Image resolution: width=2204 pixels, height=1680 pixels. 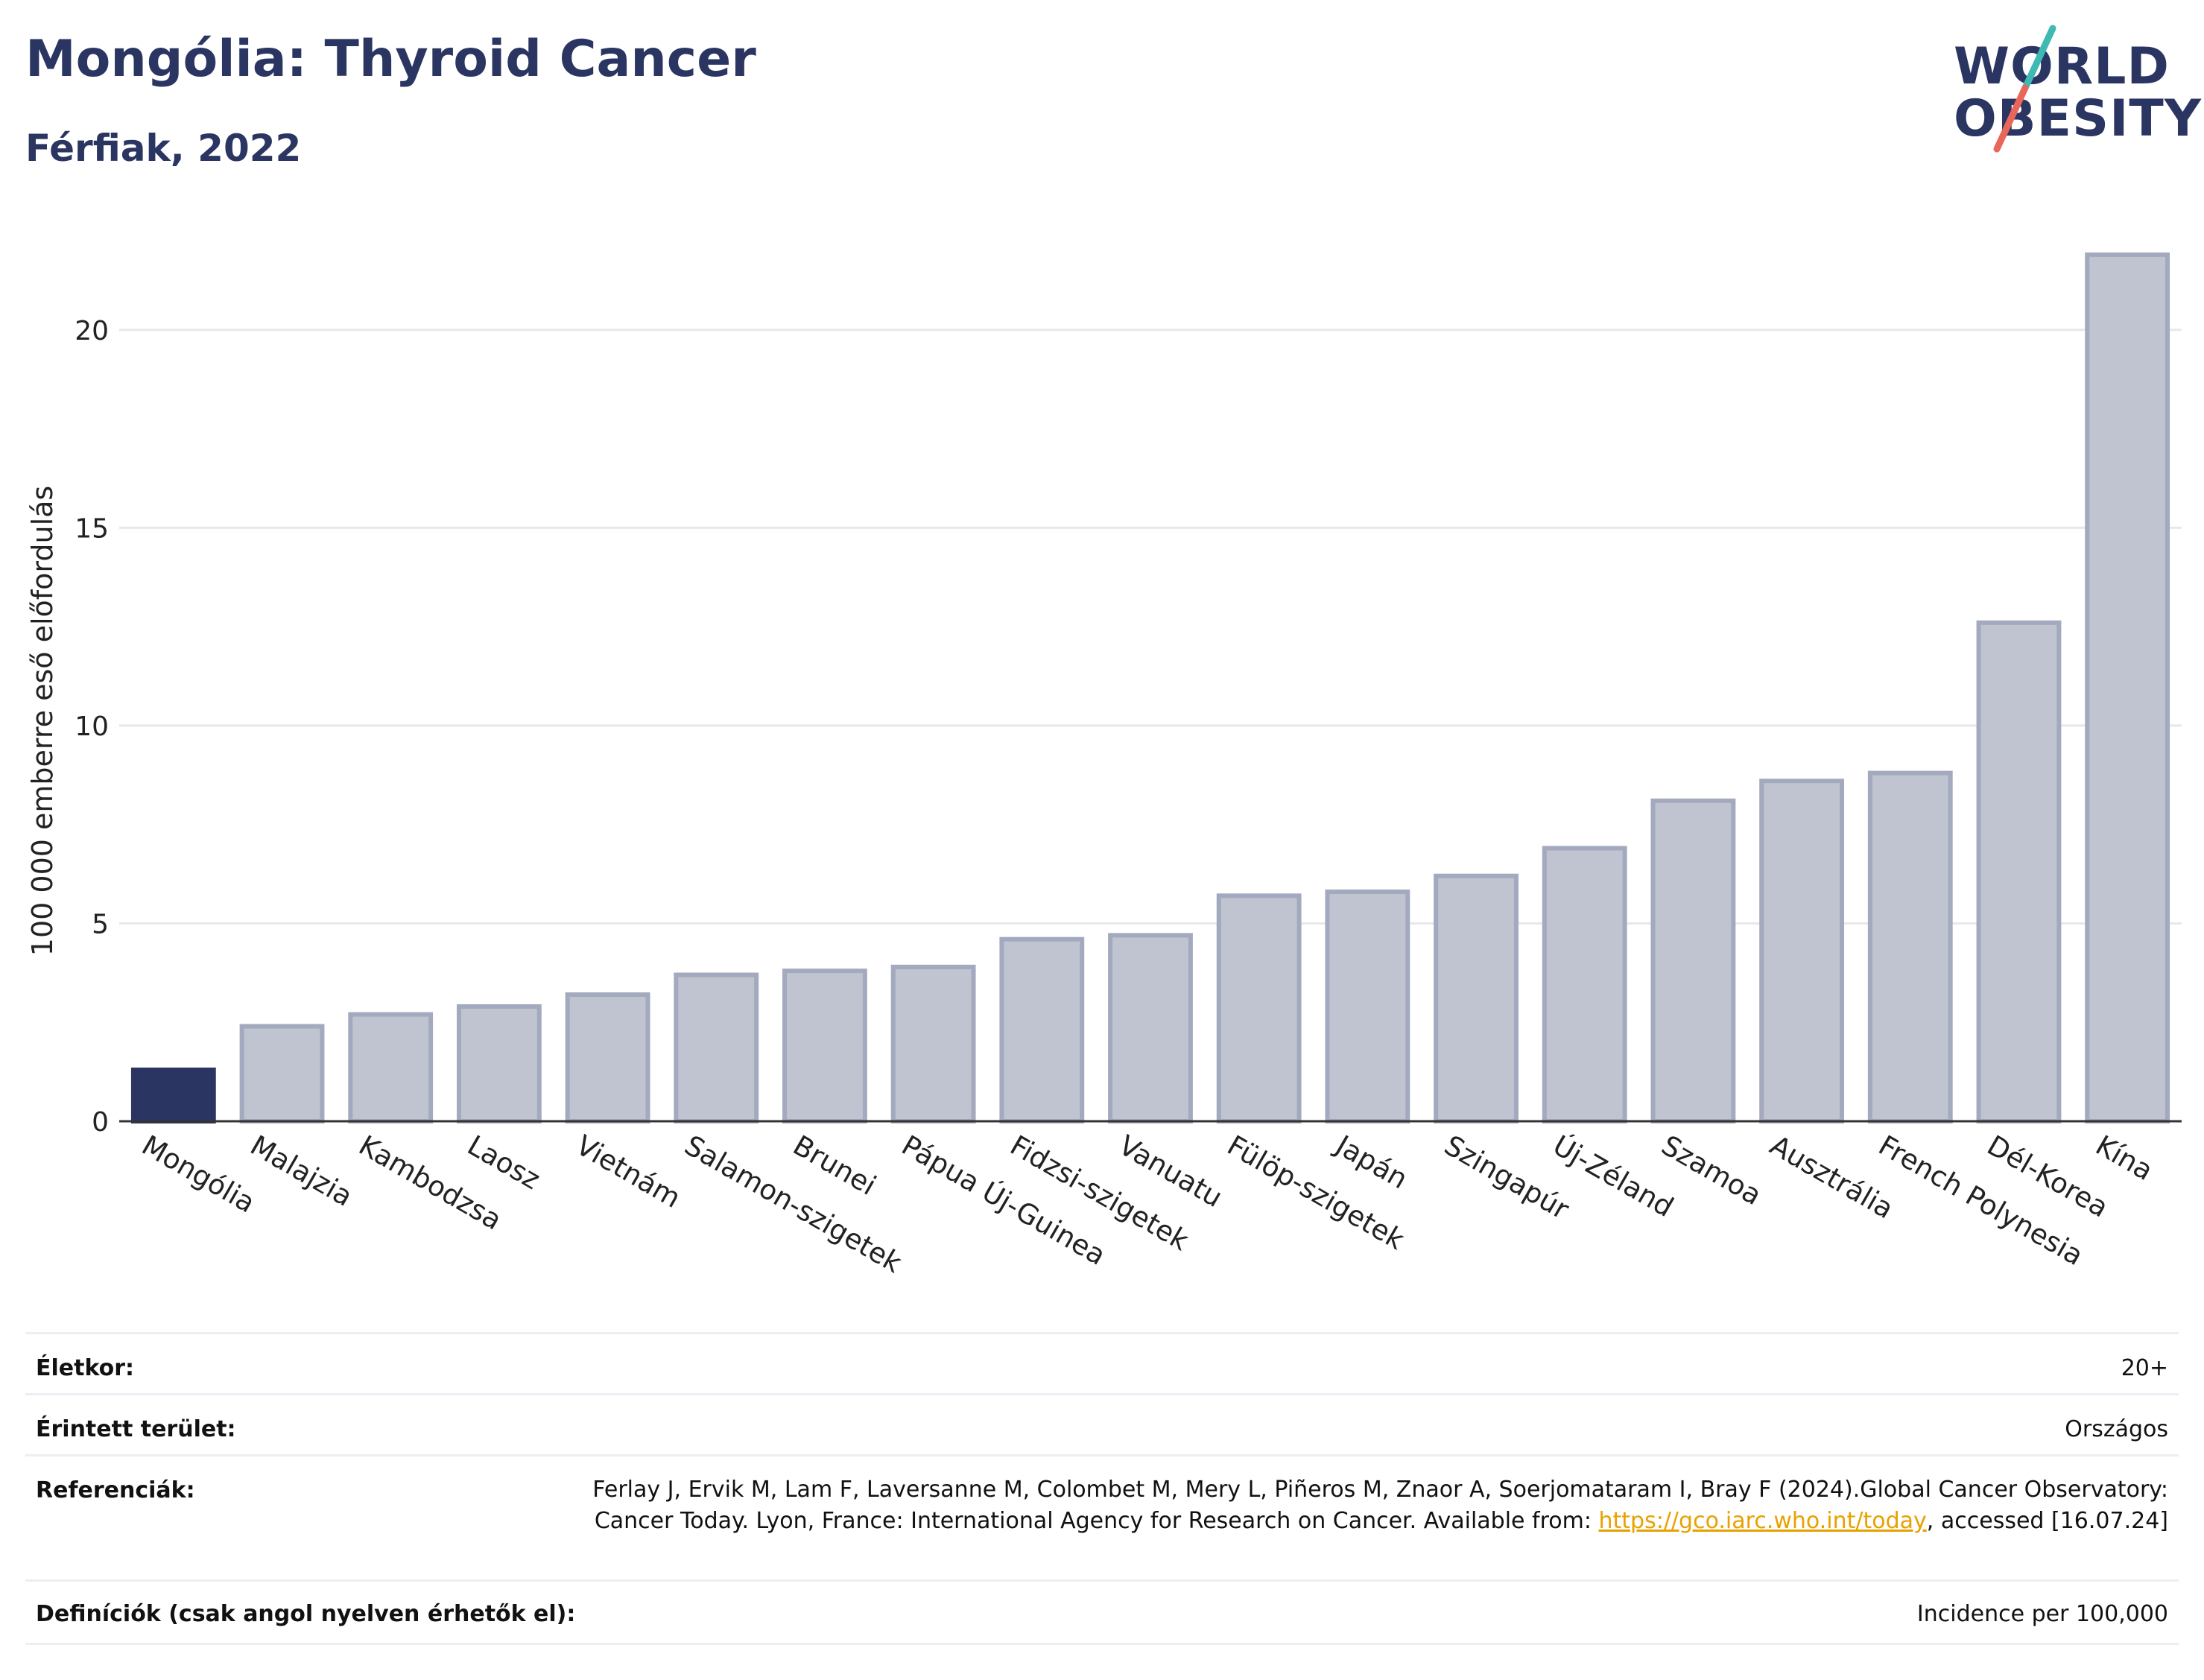 I want to click on bar-szamoa, so click(x=1693, y=961).